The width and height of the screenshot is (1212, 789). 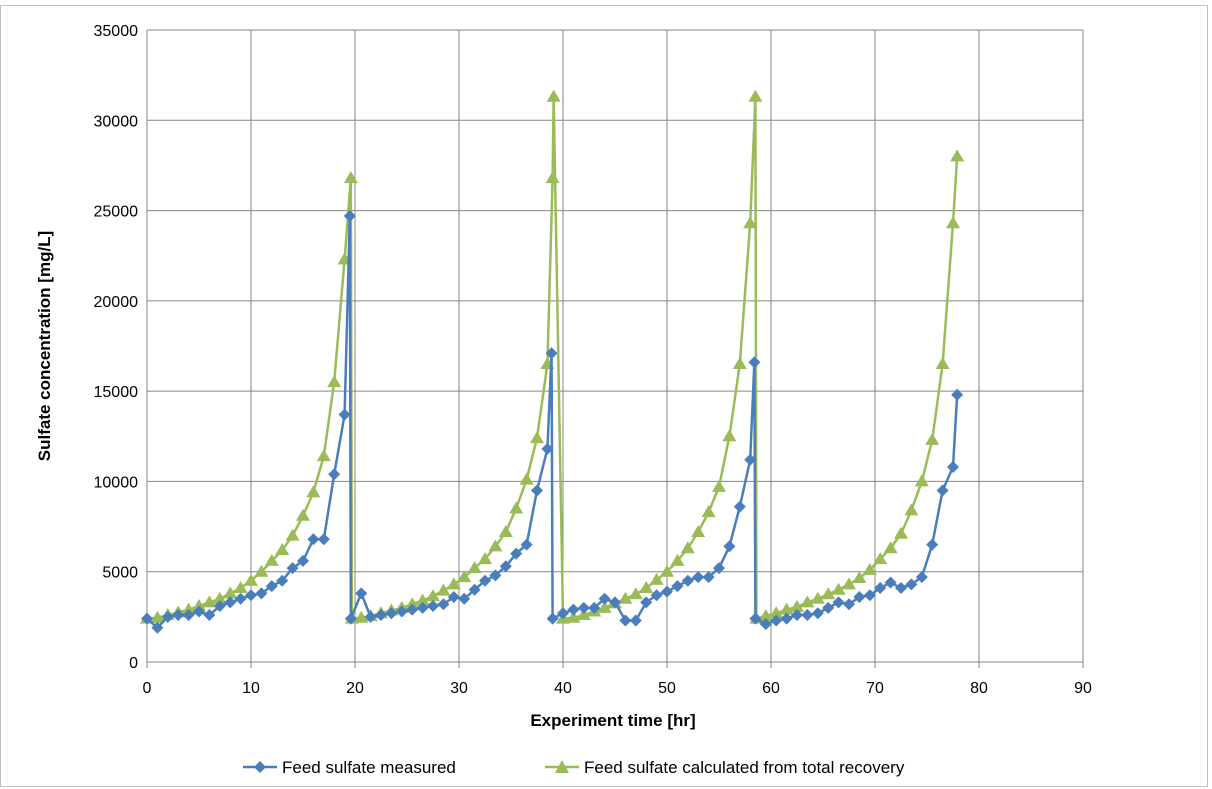 What do you see at coordinates (349, 767) in the screenshot?
I see `legend-item-measured: Feed sulfate measured` at bounding box center [349, 767].